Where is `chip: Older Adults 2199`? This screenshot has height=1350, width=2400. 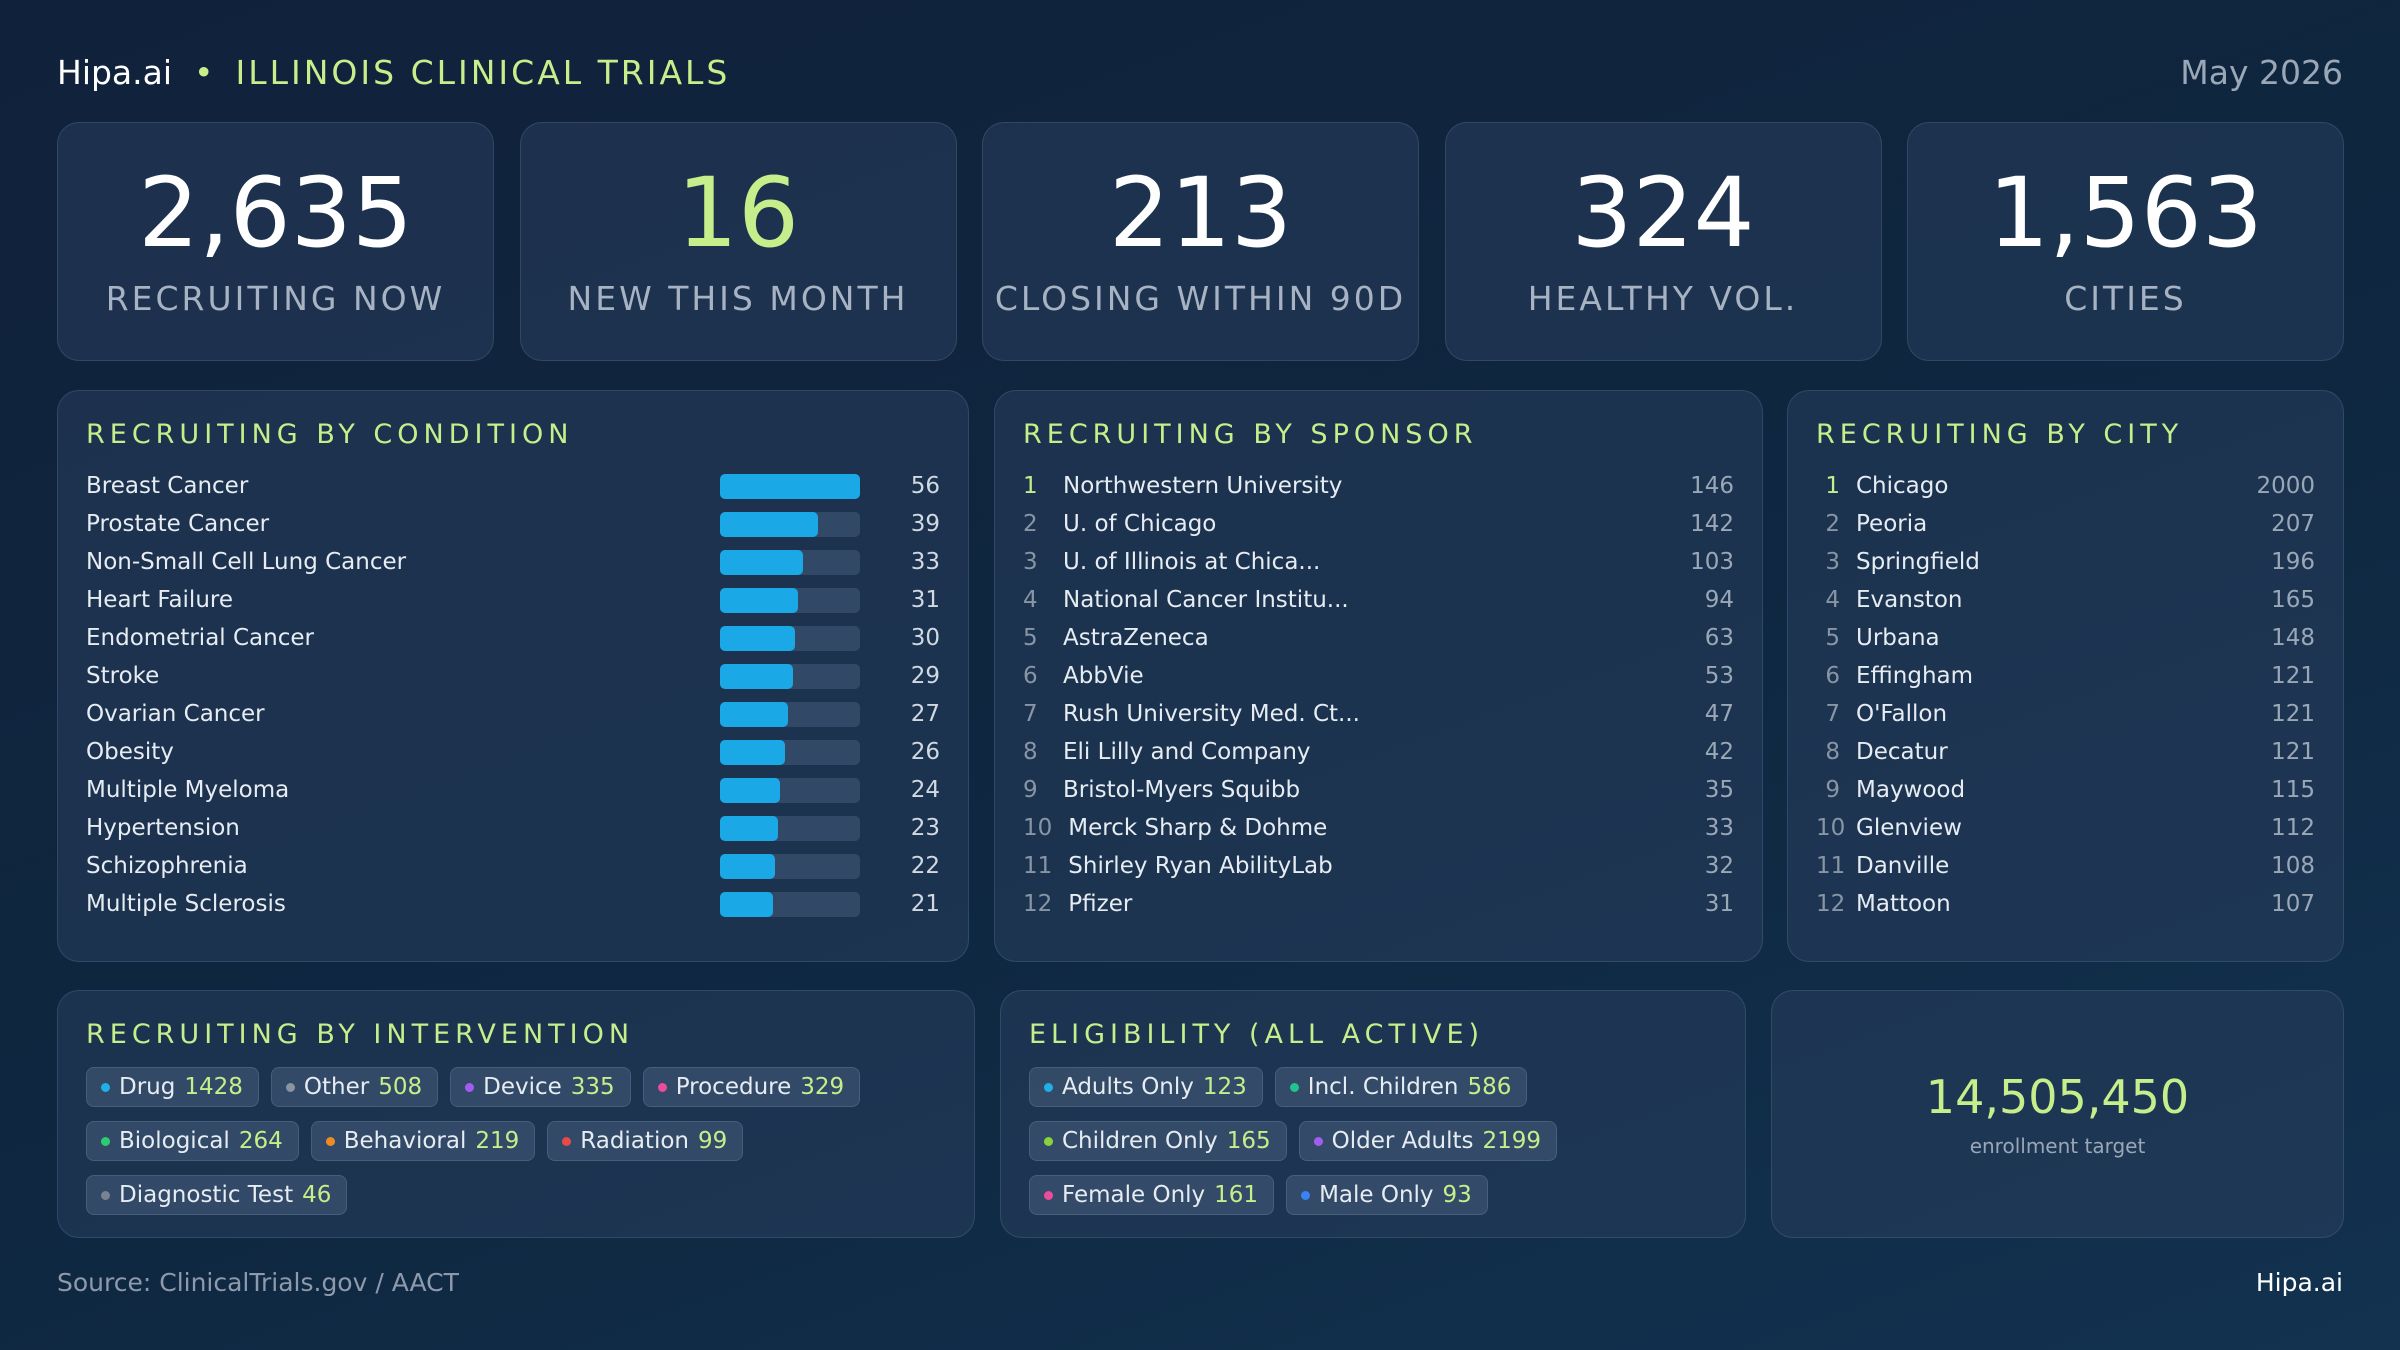
chip: Older Adults 2199 is located at coordinates (1428, 1141).